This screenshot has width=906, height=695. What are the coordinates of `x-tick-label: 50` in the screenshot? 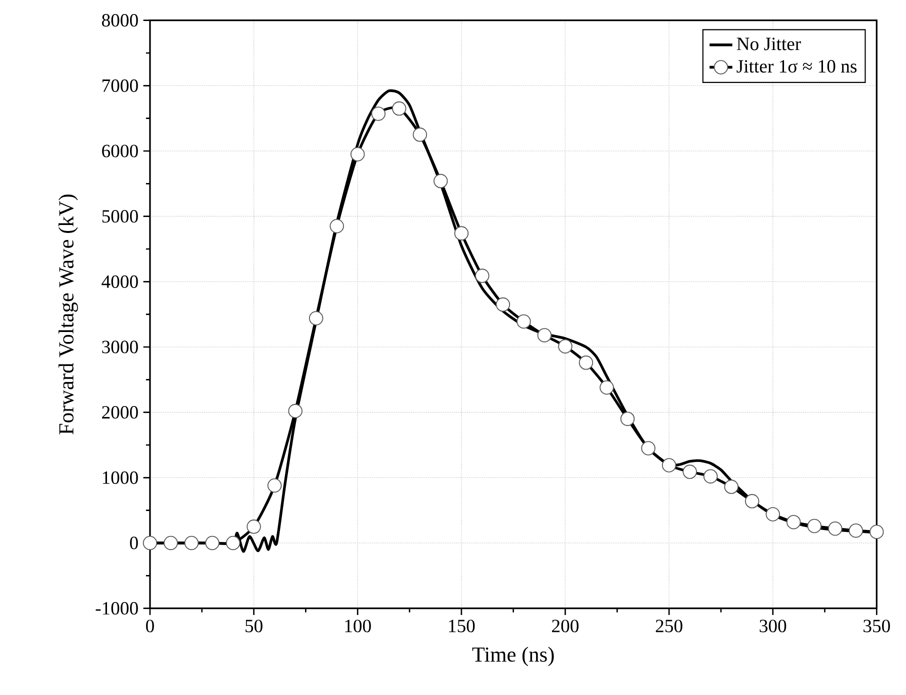 It's located at (254, 626).